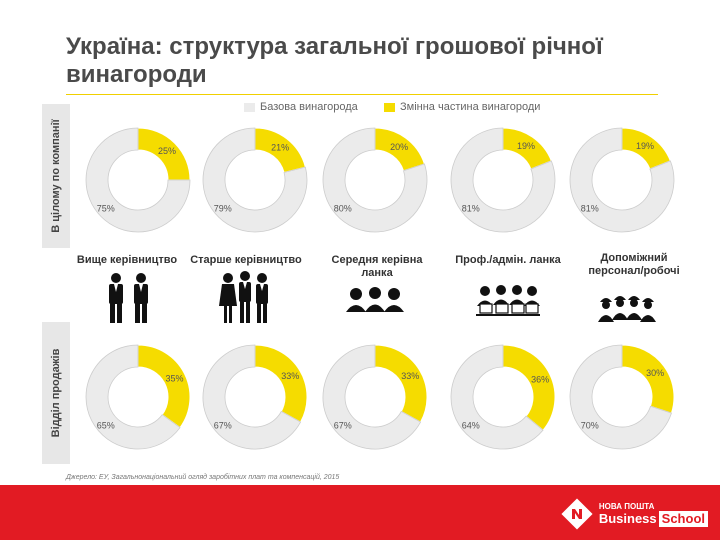  I want to click on label-variable-r1-2: 33%, so click(410, 376).